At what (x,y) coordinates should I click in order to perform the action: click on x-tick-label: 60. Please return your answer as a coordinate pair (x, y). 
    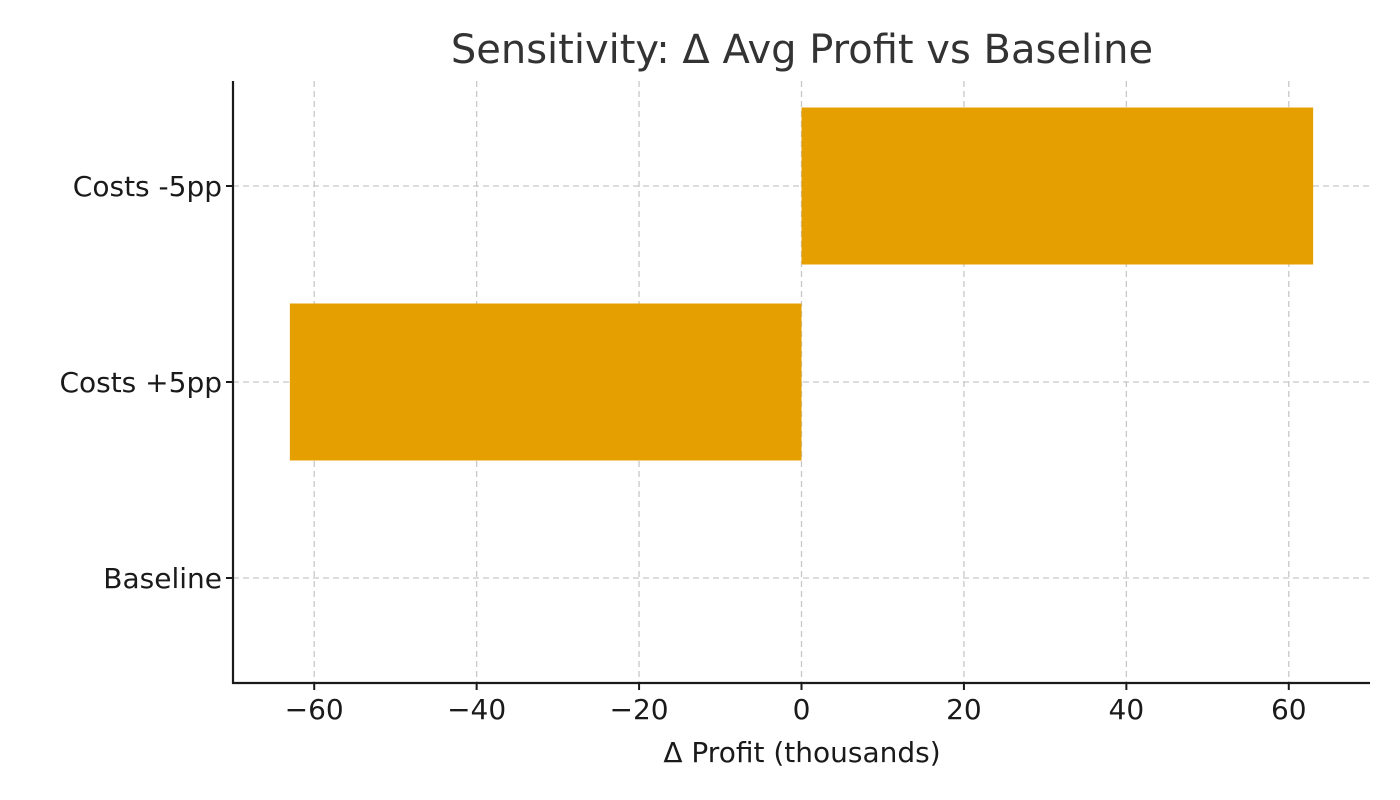
    Looking at the image, I should click on (1289, 709).